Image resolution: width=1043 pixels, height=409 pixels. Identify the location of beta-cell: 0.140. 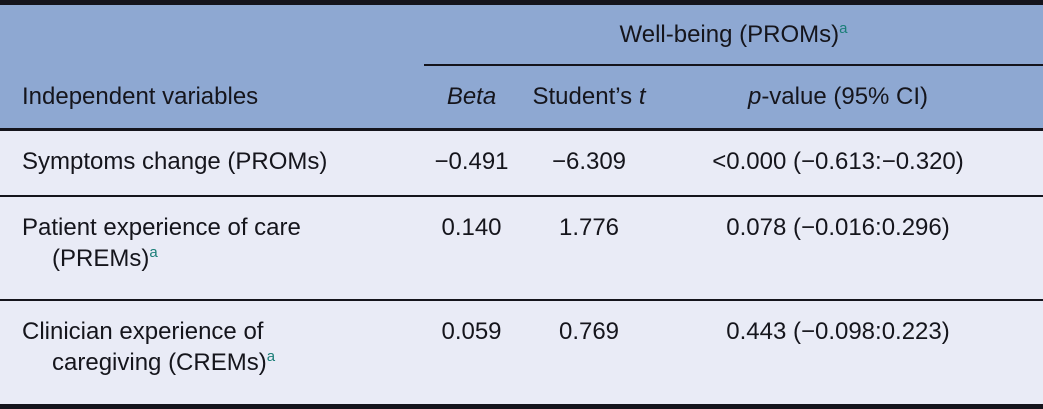
(471, 247).